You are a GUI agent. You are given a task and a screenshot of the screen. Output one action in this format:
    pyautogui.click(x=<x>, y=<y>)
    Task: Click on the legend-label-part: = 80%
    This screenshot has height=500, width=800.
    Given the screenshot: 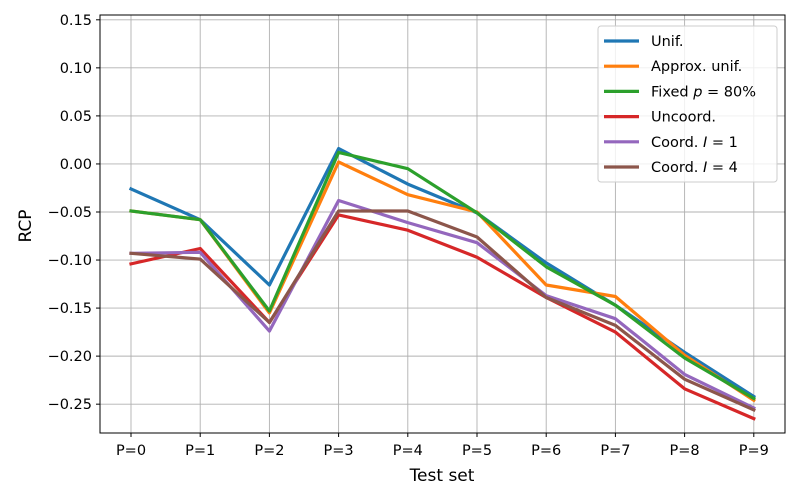 What is the action you would take?
    pyautogui.click(x=729, y=92)
    